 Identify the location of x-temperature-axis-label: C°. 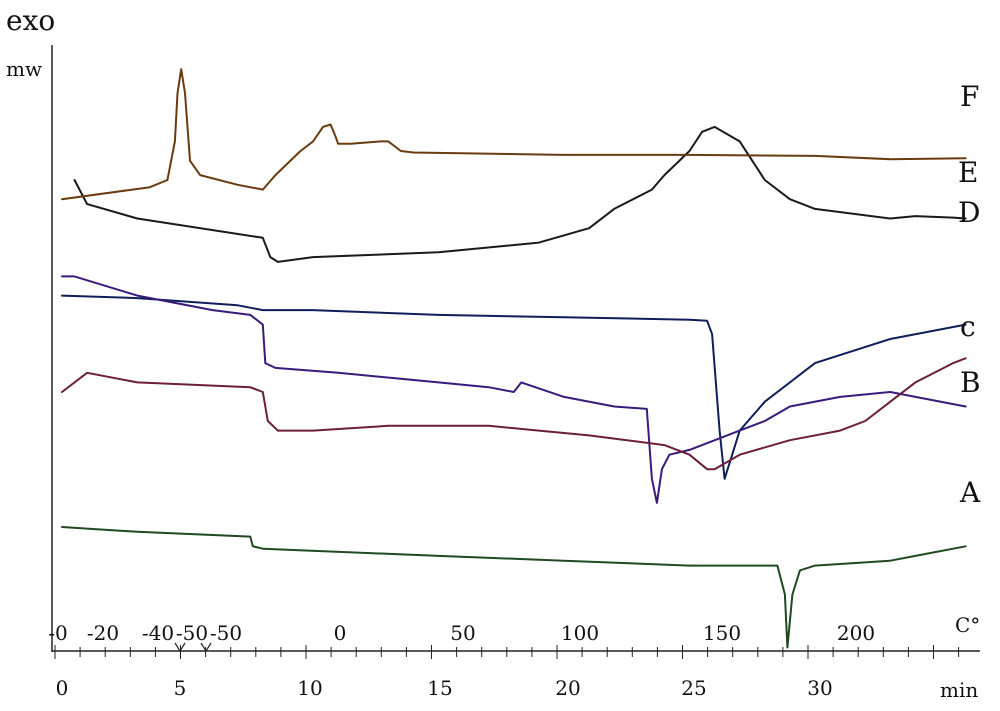
(967, 625).